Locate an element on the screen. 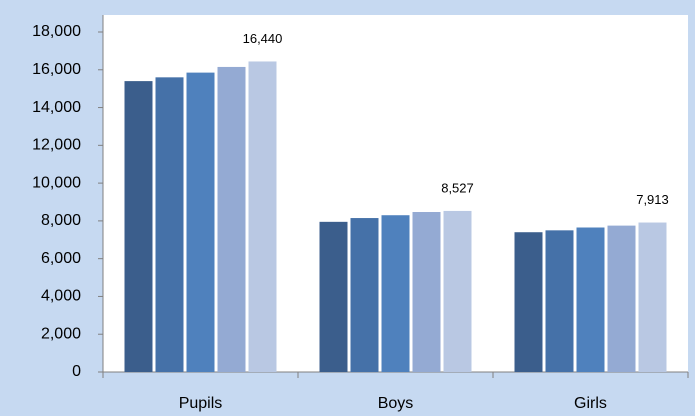  data-label: 8,527 is located at coordinates (457, 187).